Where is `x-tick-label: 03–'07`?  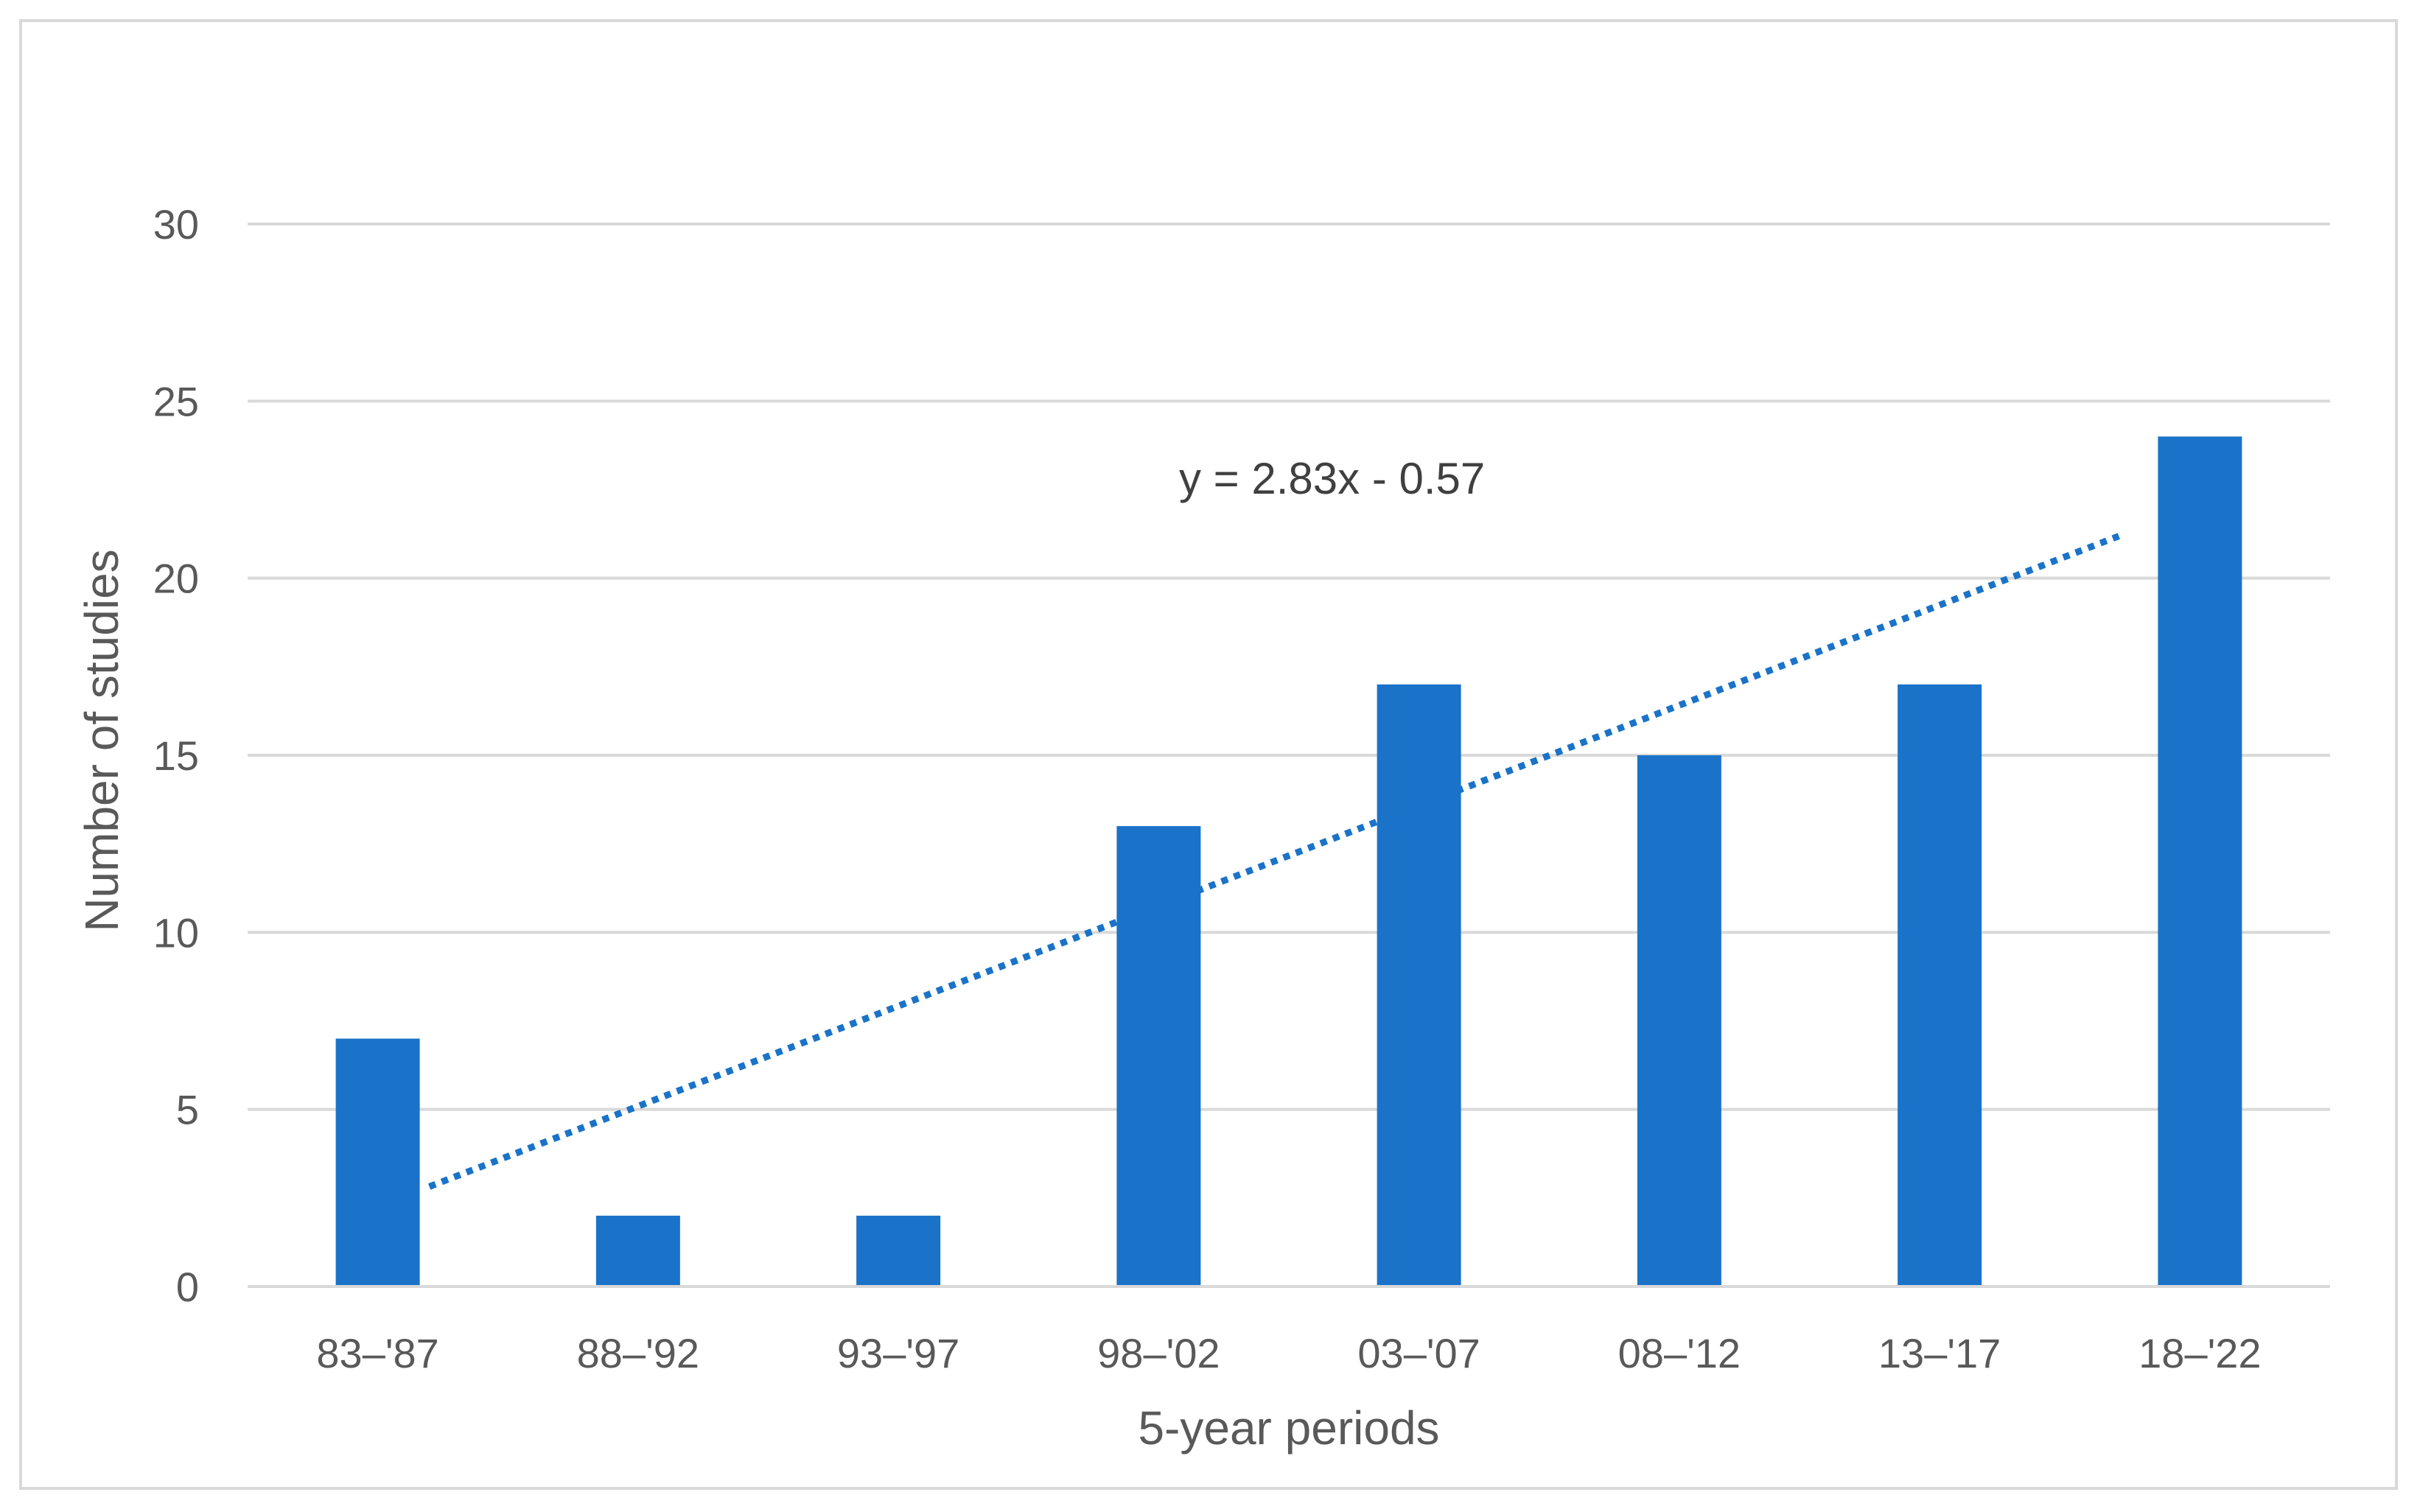 x-tick-label: 03–'07 is located at coordinates (1418, 1353).